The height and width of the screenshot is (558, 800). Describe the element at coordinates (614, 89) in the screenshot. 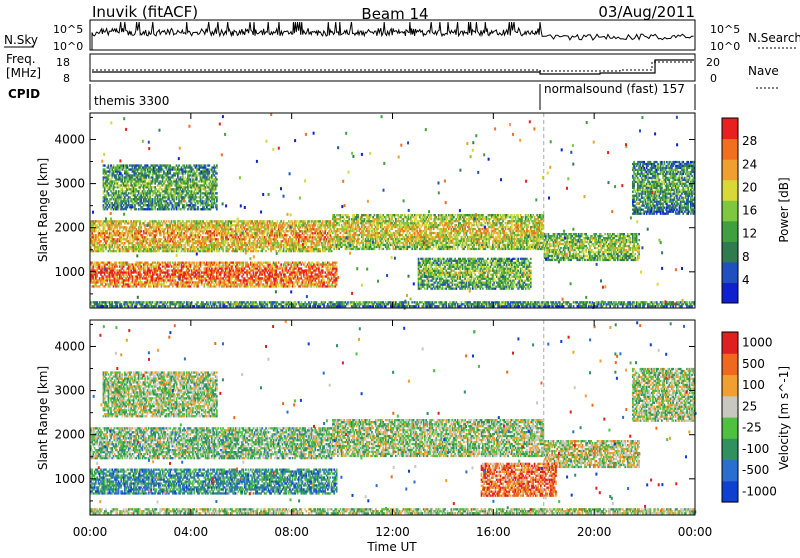

I see `cpid-segment-2: normalsound (fast) 157` at that location.